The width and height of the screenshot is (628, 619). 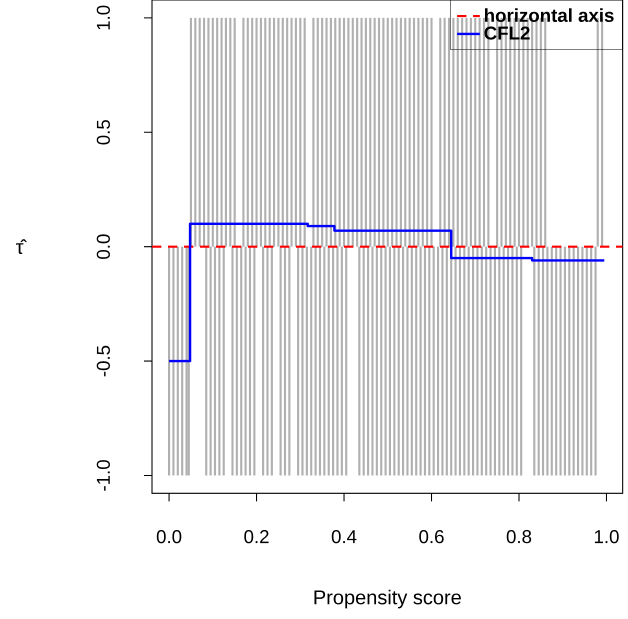 What do you see at coordinates (344, 537) in the screenshot?
I see `x-tick-label: 0.4` at bounding box center [344, 537].